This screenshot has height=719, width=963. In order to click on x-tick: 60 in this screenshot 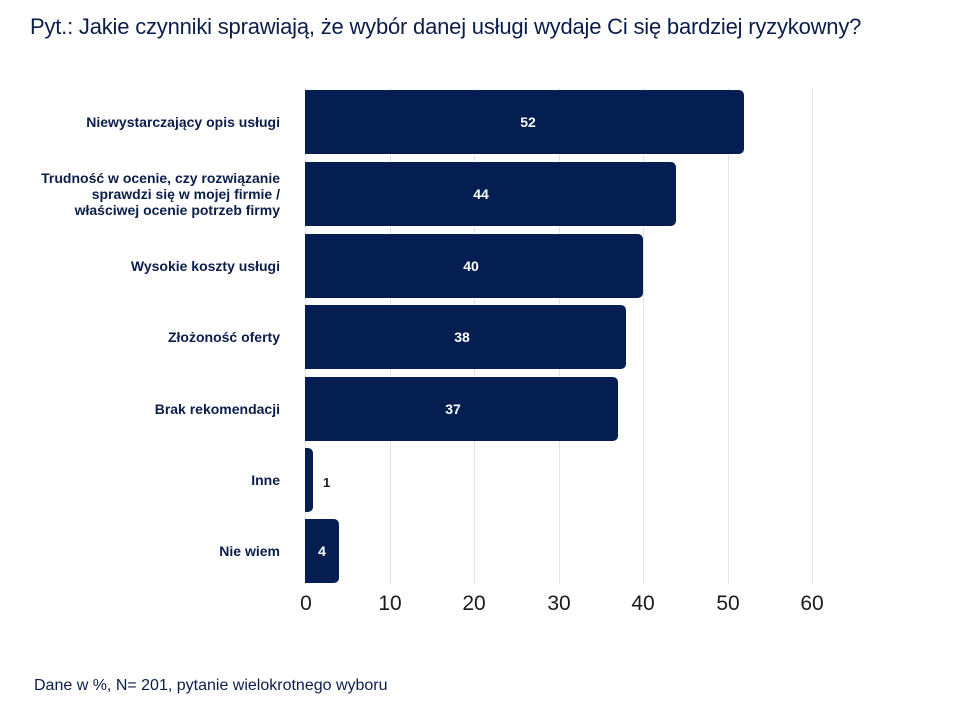, I will do `click(812, 603)`.